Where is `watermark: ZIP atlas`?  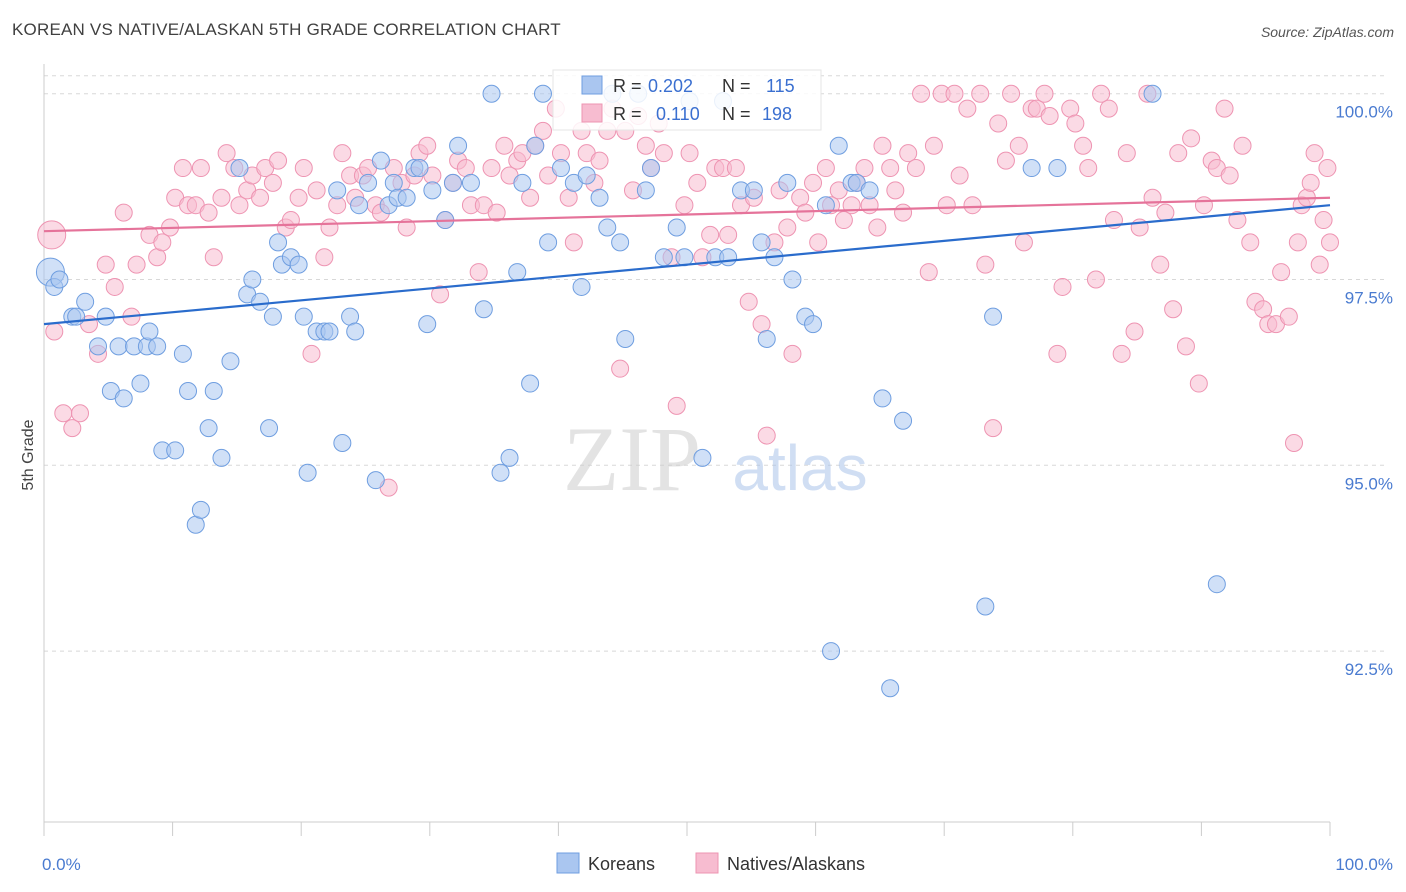 watermark: ZIP atlas is located at coordinates (715, 459).